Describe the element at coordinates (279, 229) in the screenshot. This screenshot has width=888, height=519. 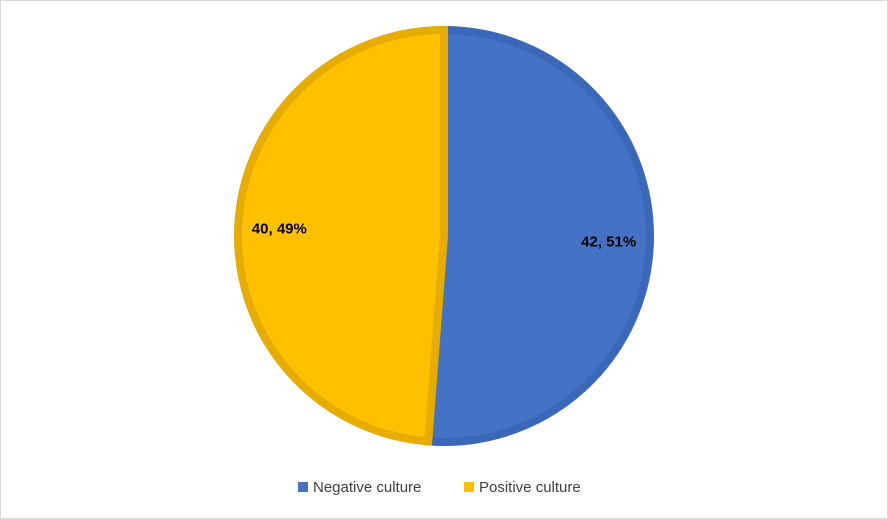
I see `data-label: 40, 49%` at that location.